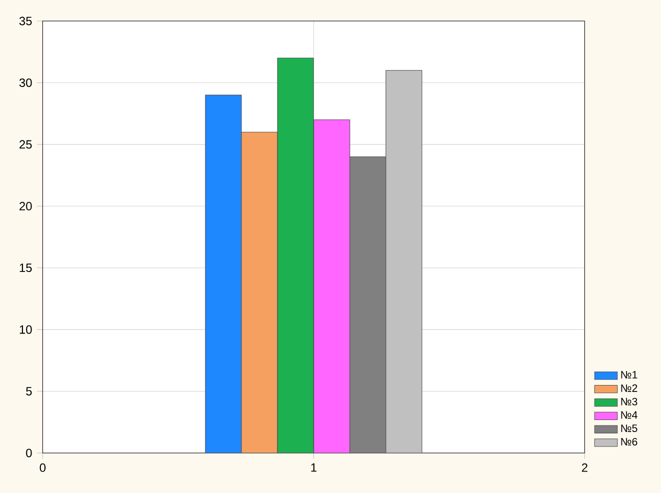 The width and height of the screenshot is (661, 493). What do you see at coordinates (313, 467) in the screenshot?
I see `x-tick-label: 1` at bounding box center [313, 467].